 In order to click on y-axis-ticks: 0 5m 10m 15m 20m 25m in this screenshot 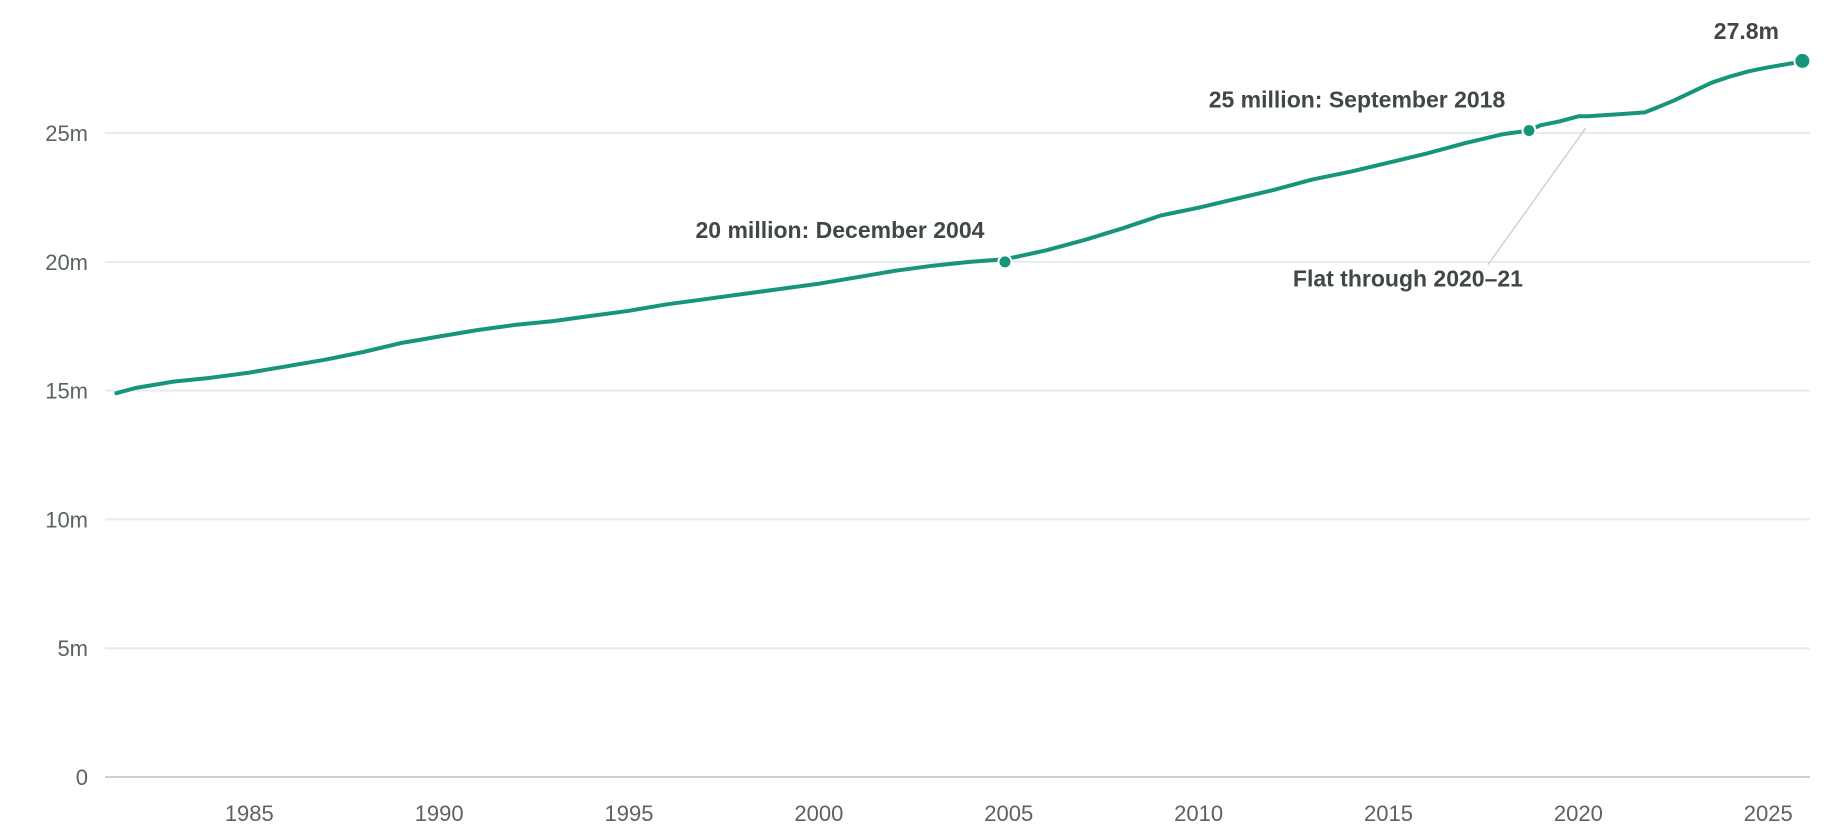, I will do `click(66, 455)`.